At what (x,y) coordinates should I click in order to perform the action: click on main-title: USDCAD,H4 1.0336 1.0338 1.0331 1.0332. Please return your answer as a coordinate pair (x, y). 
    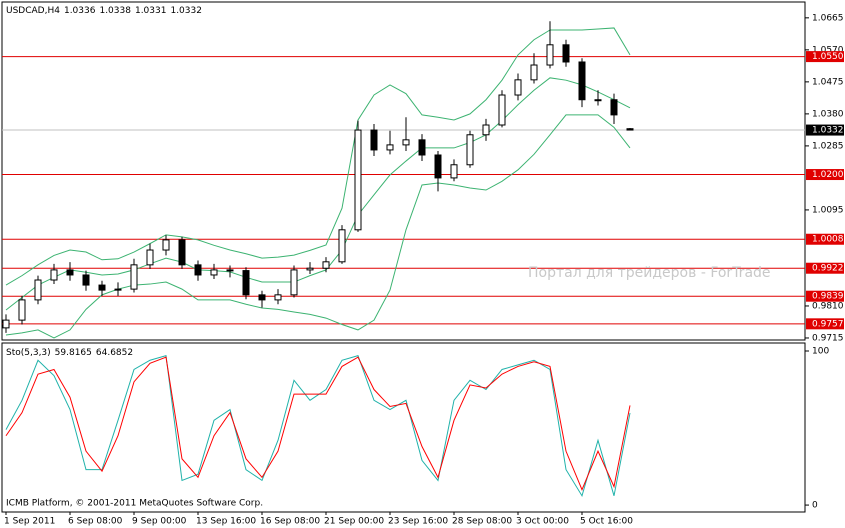
    Looking at the image, I should click on (104, 11).